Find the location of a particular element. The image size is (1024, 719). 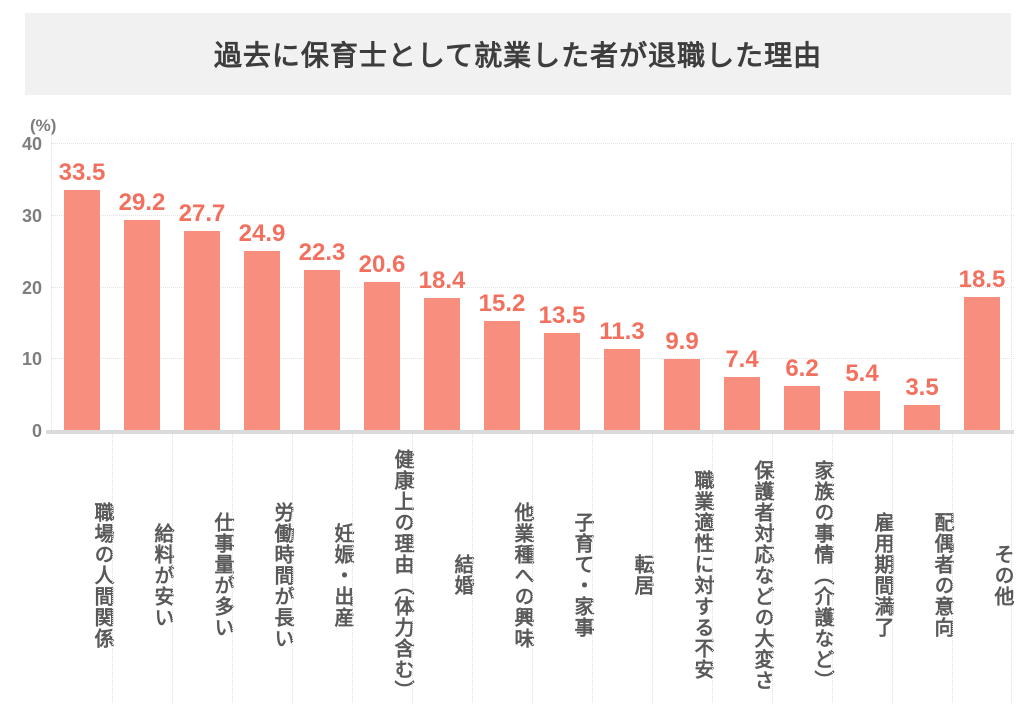

bar-value-label: 3.5 is located at coordinates (922, 387).